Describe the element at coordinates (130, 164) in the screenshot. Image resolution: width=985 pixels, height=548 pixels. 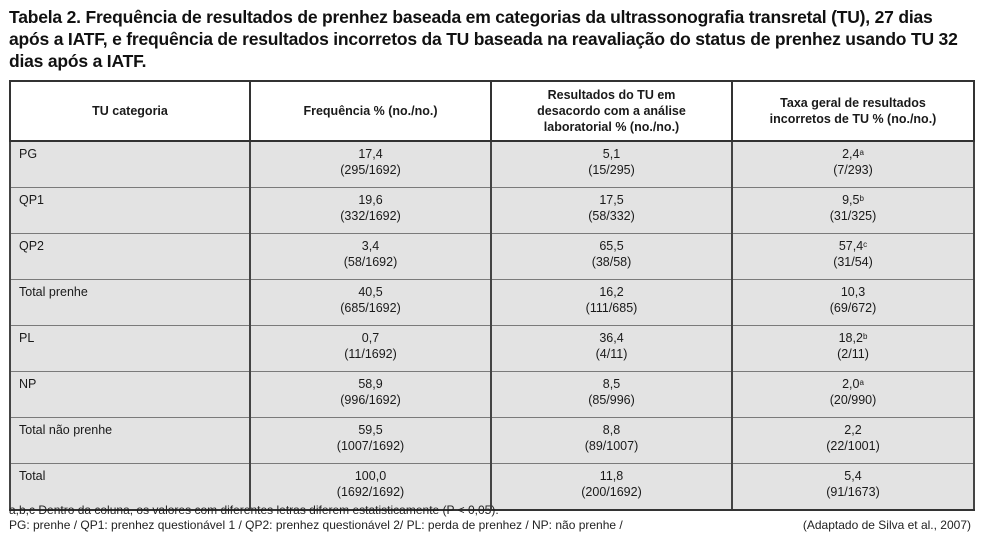
I see `row-label-cell: PG` at that location.